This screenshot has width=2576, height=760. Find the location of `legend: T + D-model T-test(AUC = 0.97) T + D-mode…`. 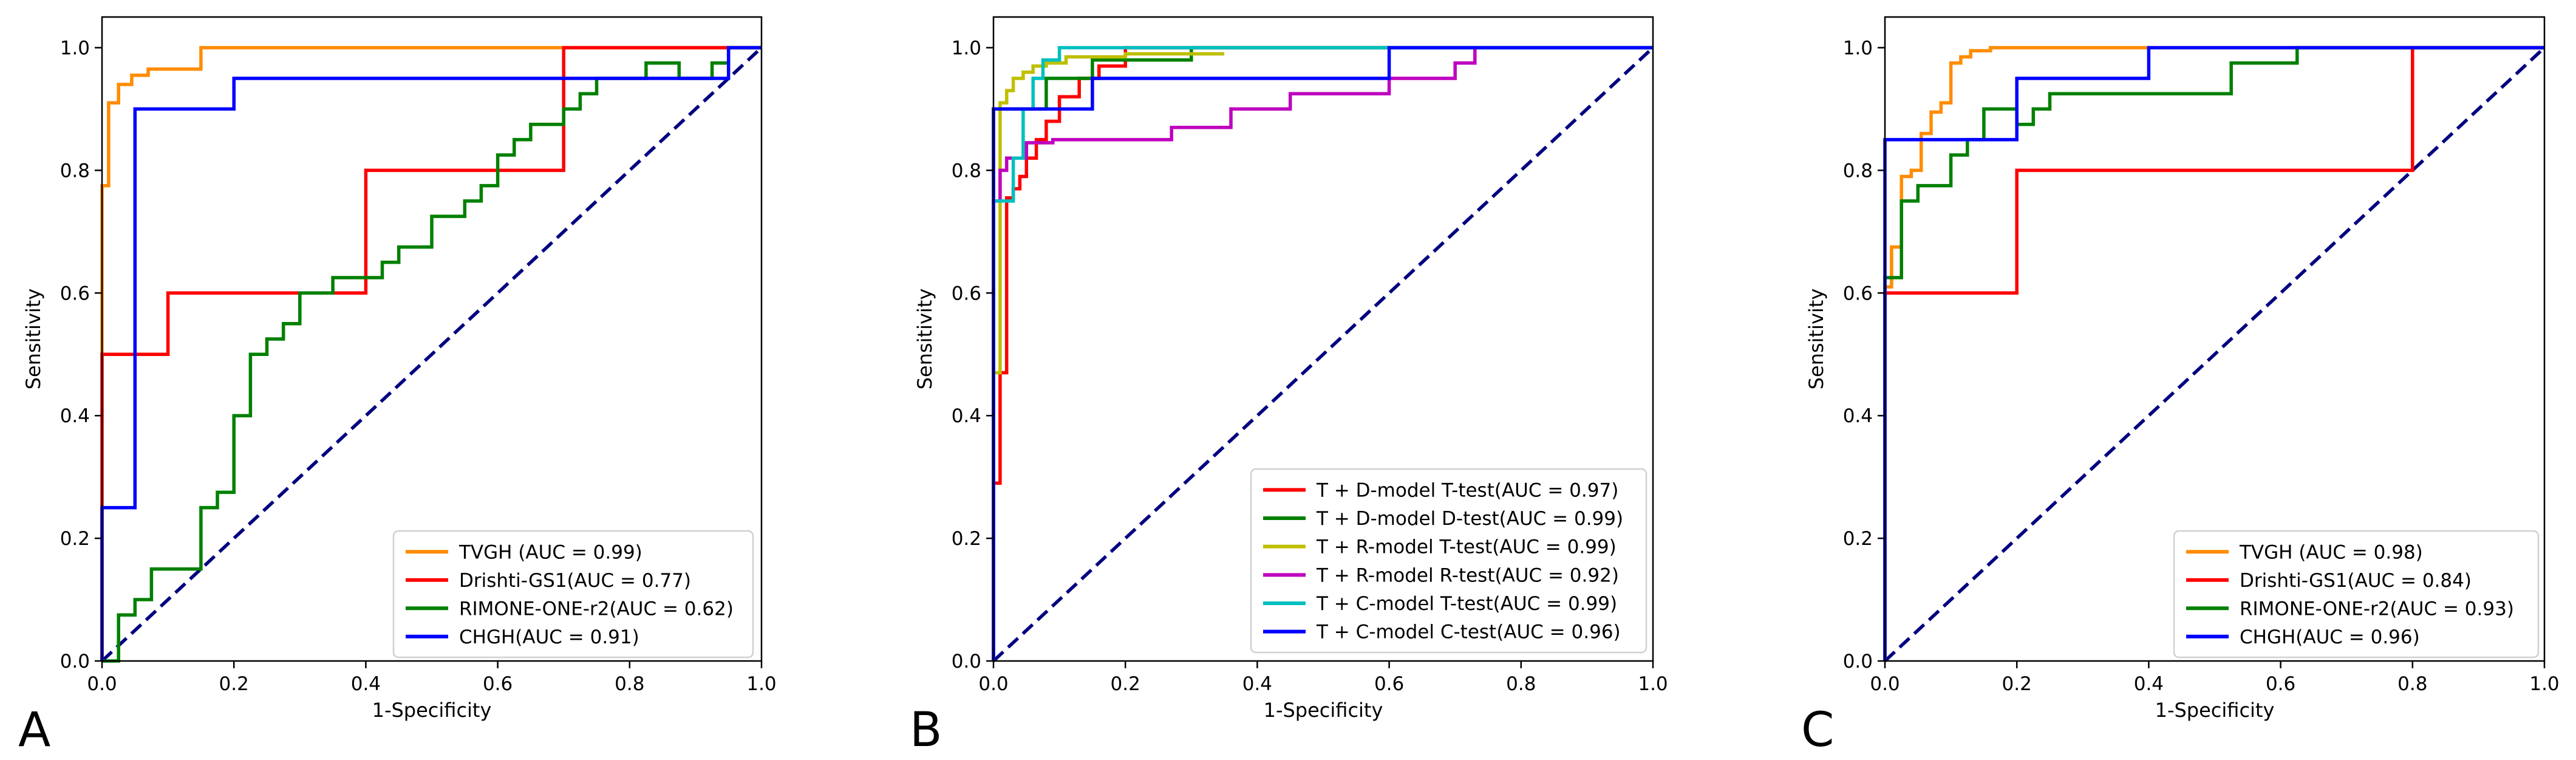

legend: T + D-model T-test(AUC = 0.97) T + D-mode… is located at coordinates (1449, 561).